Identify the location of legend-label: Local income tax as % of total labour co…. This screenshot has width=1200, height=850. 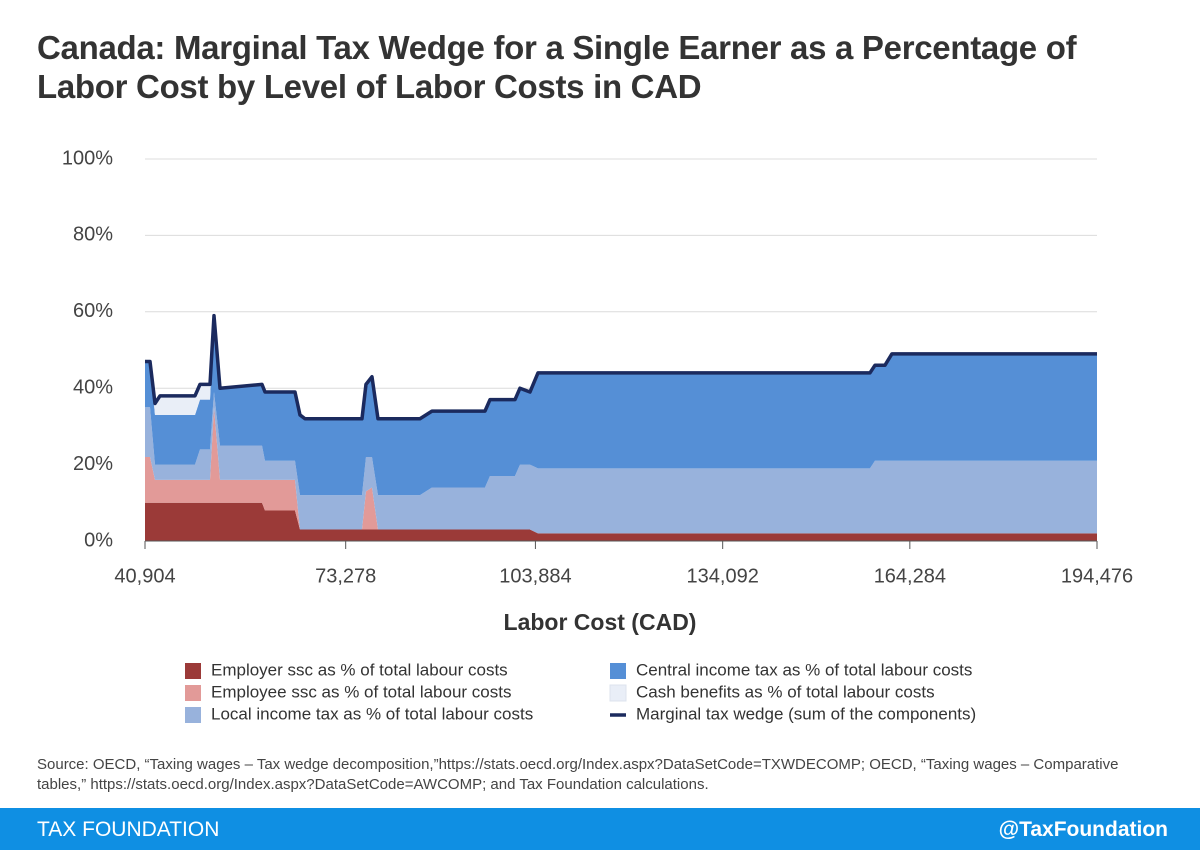
(372, 713).